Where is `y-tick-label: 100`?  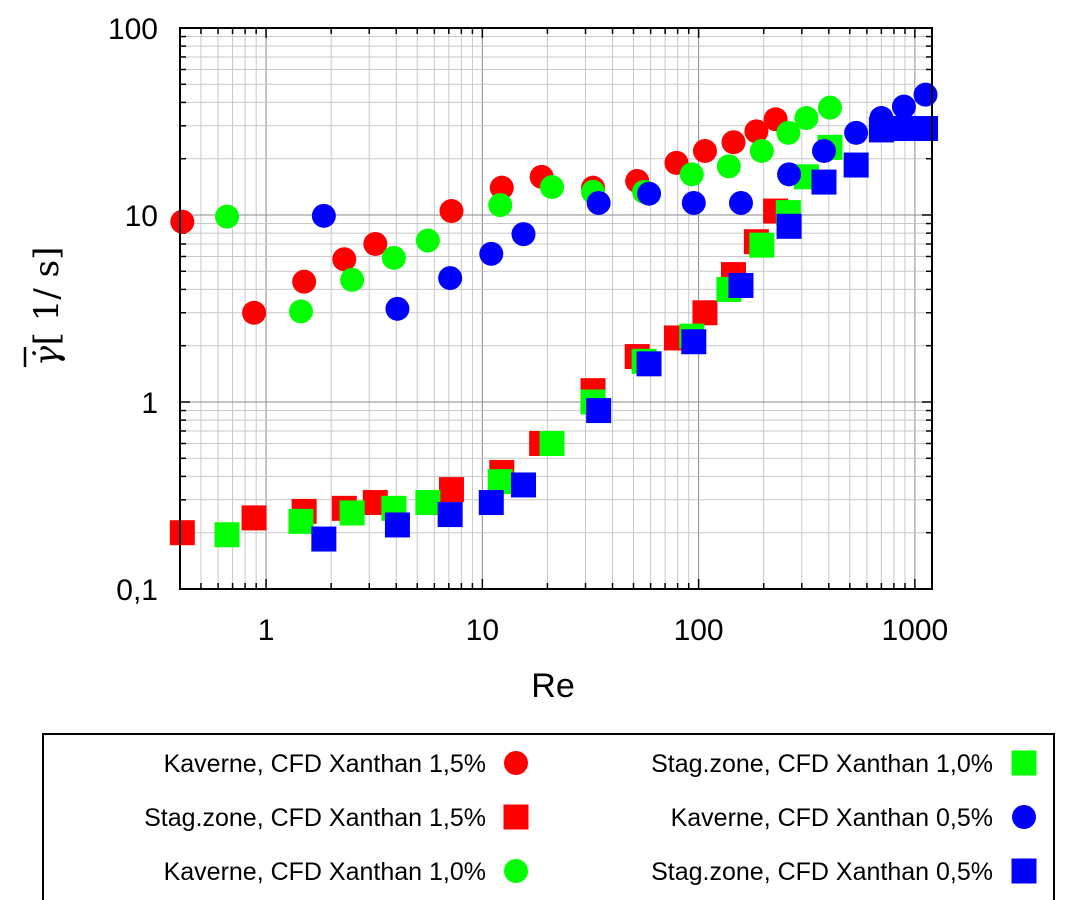
y-tick-label: 100 is located at coordinates (133, 29).